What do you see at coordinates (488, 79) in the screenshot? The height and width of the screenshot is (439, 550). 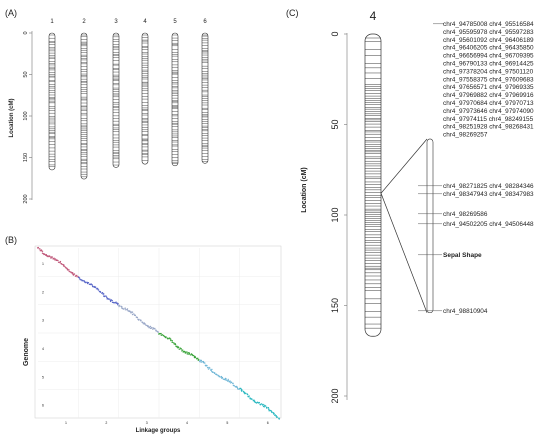 I see `marker-label: chr4_97558375 chr4_97609683` at bounding box center [488, 79].